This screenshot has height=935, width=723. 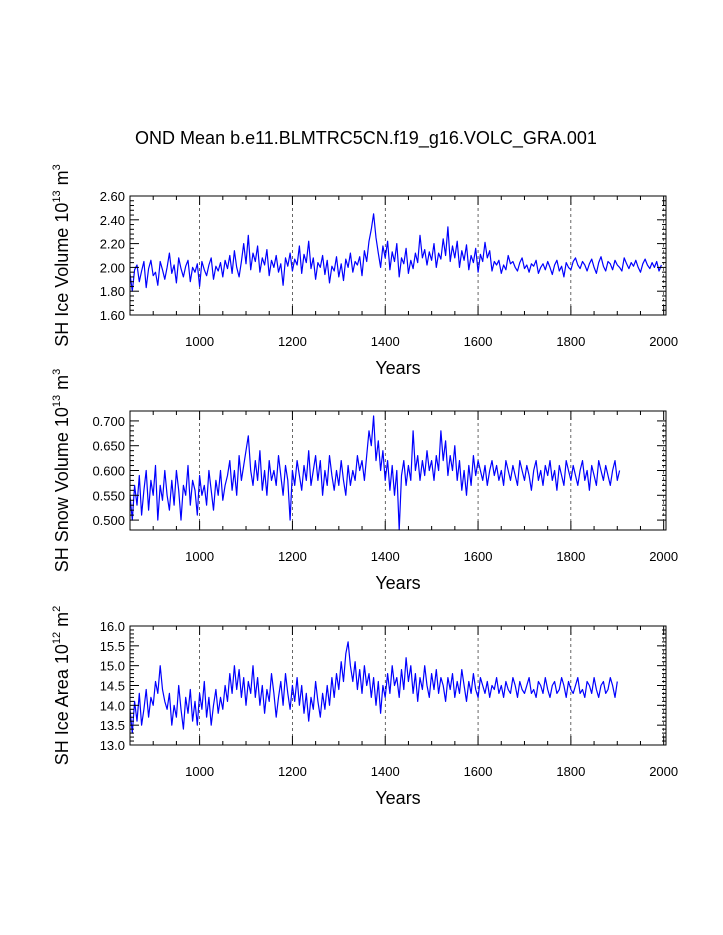 What do you see at coordinates (112, 196) in the screenshot?
I see `y-tick-label: 2.60` at bounding box center [112, 196].